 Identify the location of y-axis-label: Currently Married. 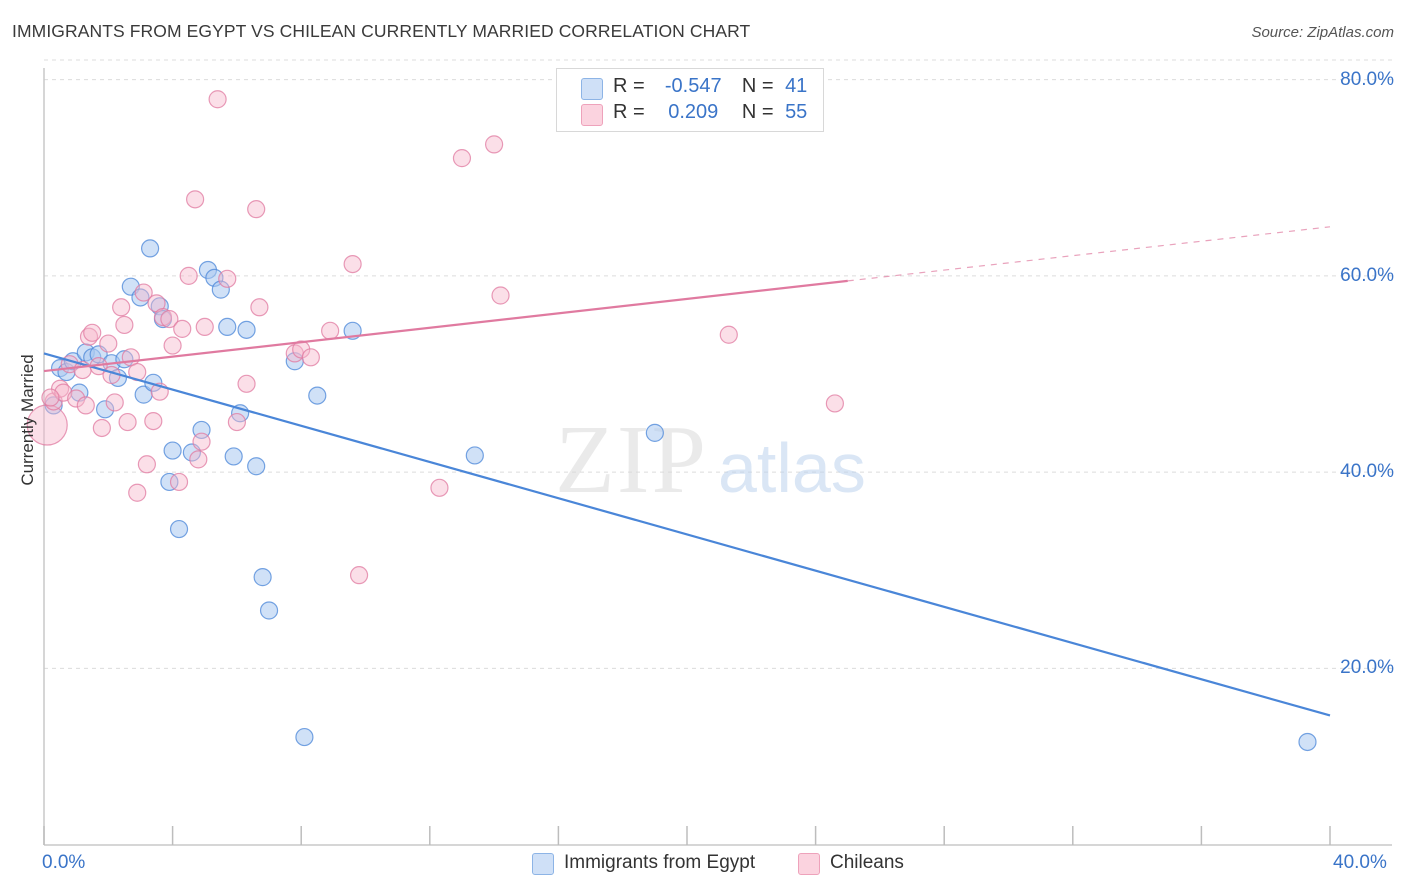
(27, 420).